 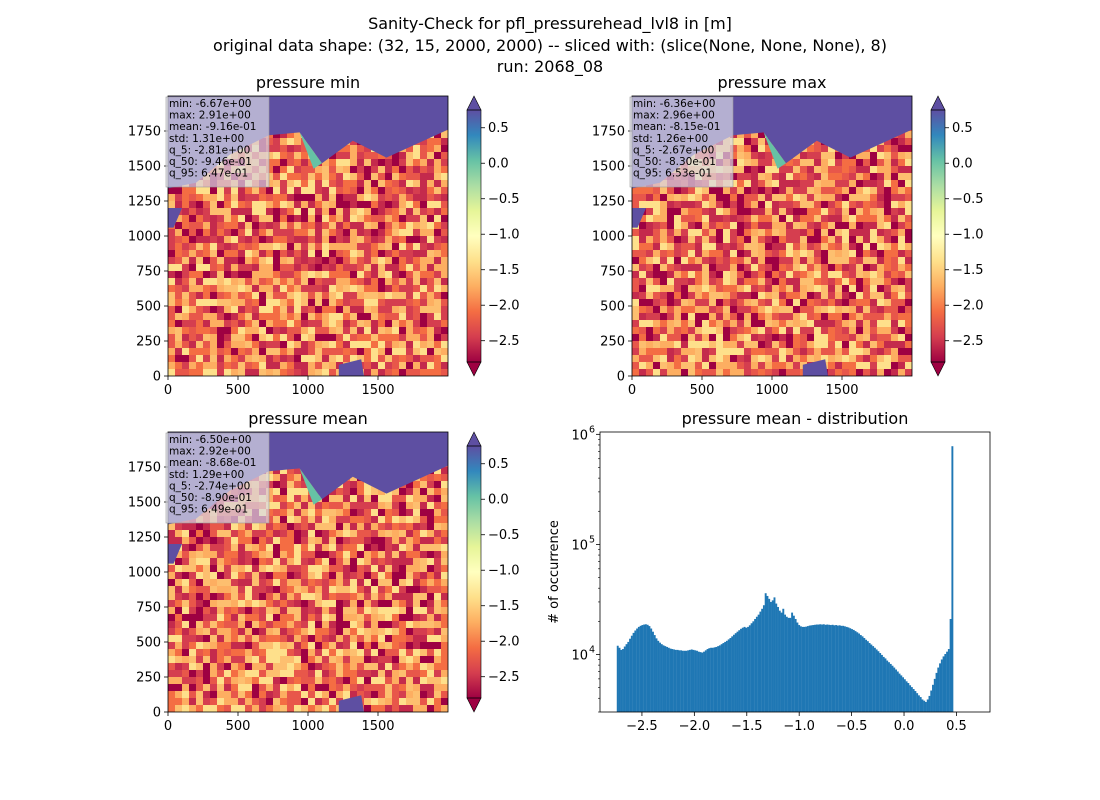 I want to click on stats-line: max: 2.91e+00, so click(x=210, y=116).